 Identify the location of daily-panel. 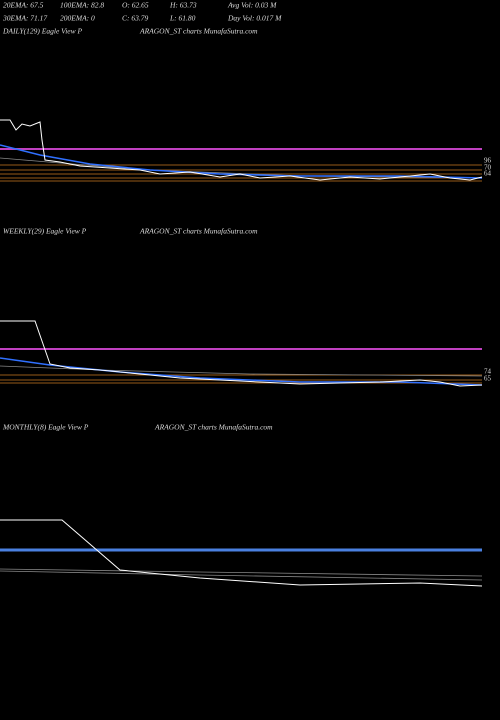
(241, 150).